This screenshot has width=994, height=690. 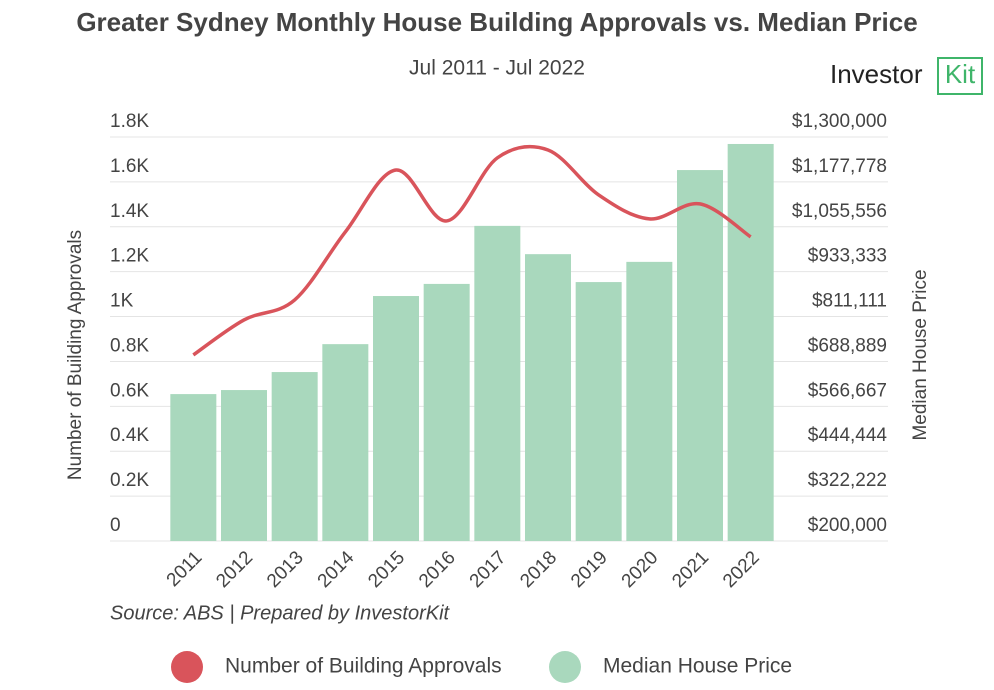 I want to click on y2-tick-label: $1,300,000, so click(x=839, y=121).